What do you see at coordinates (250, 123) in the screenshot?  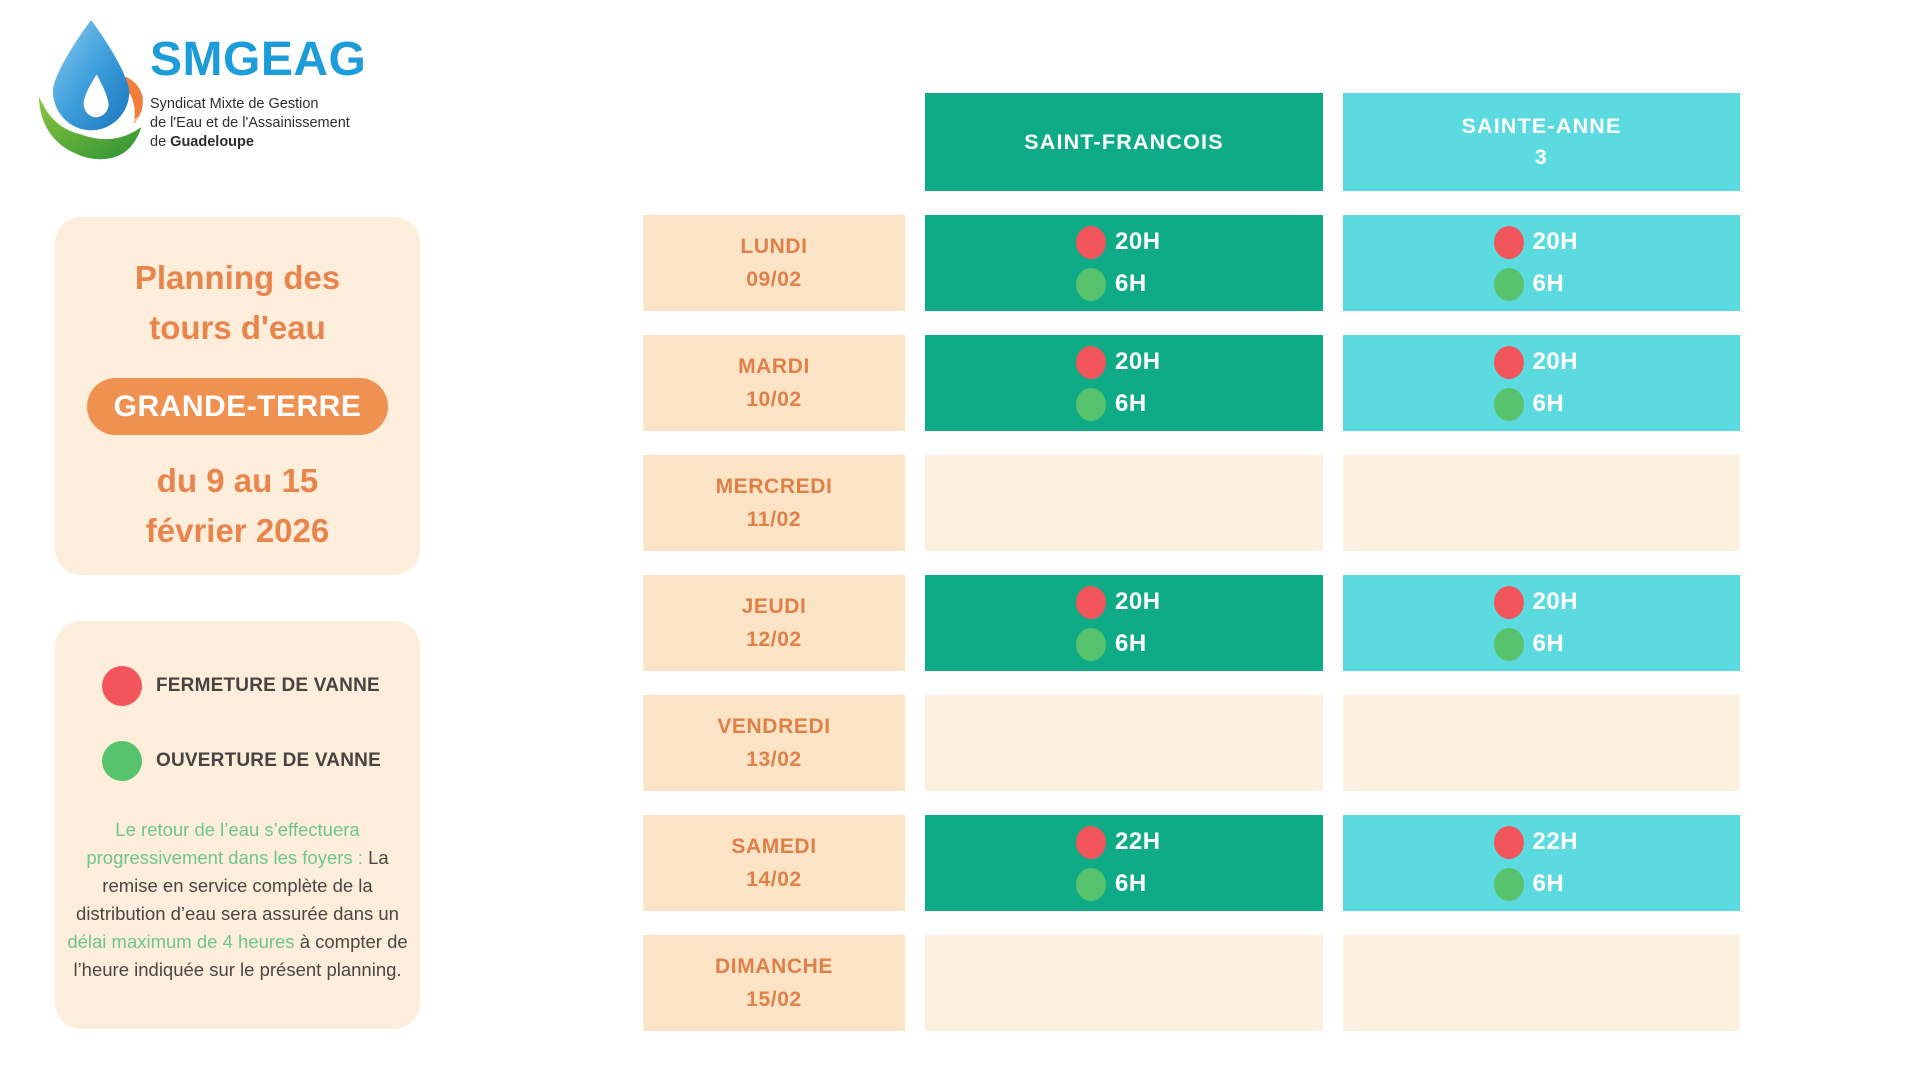 I see `brand-subtitle-line2: de l'Eau et de l'Assainissement` at bounding box center [250, 123].